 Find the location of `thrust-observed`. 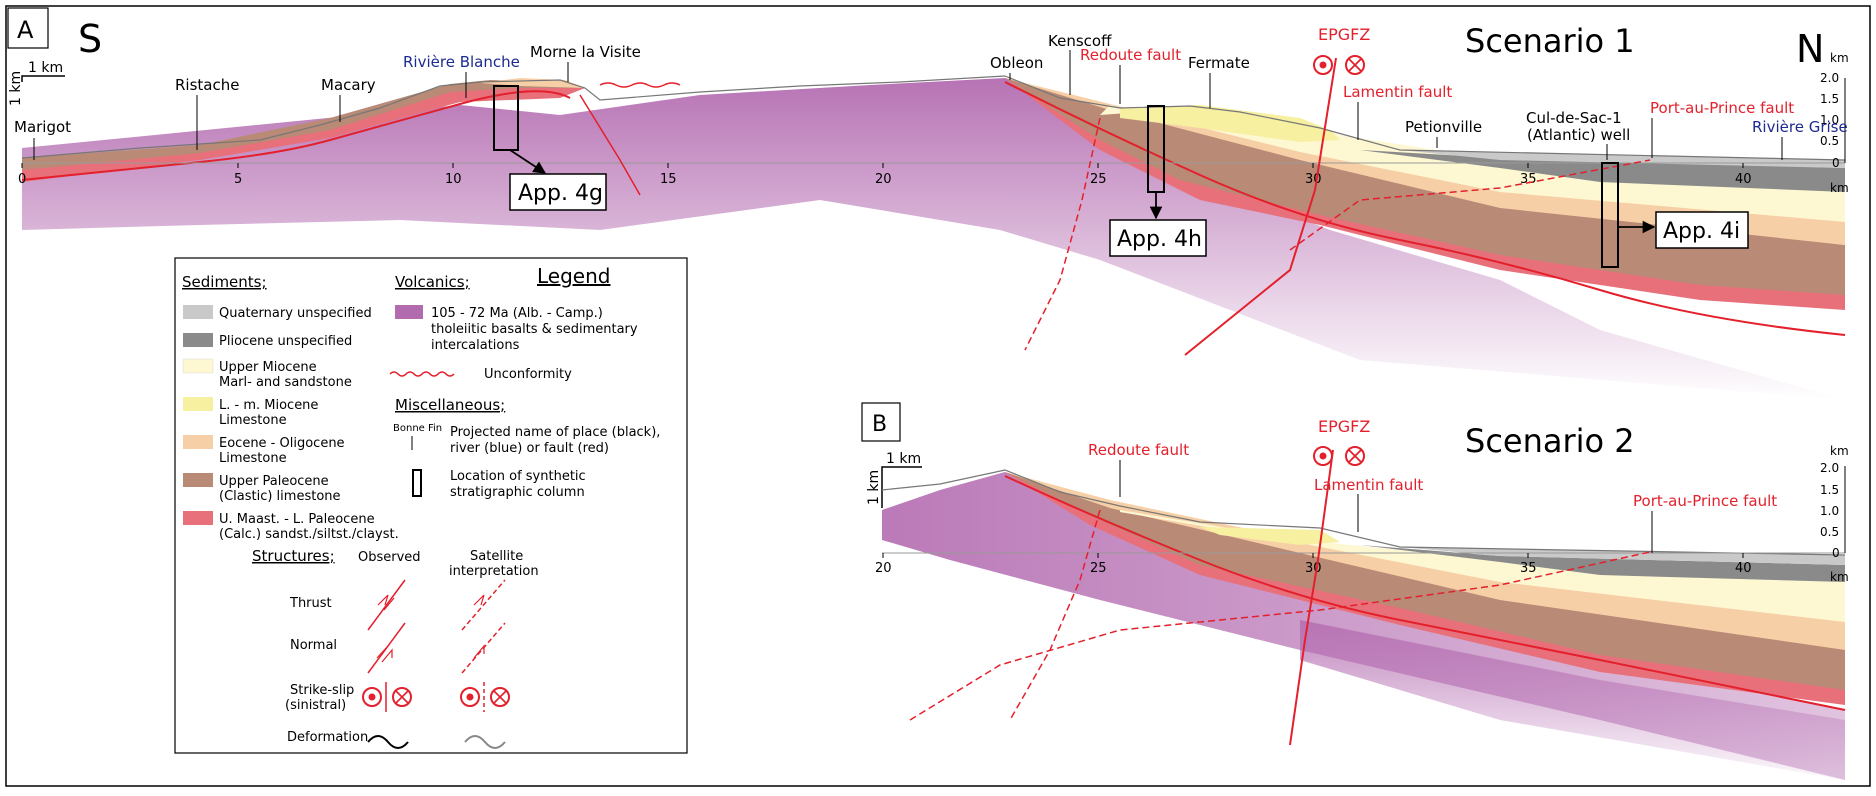

thrust-observed is located at coordinates (386, 605).